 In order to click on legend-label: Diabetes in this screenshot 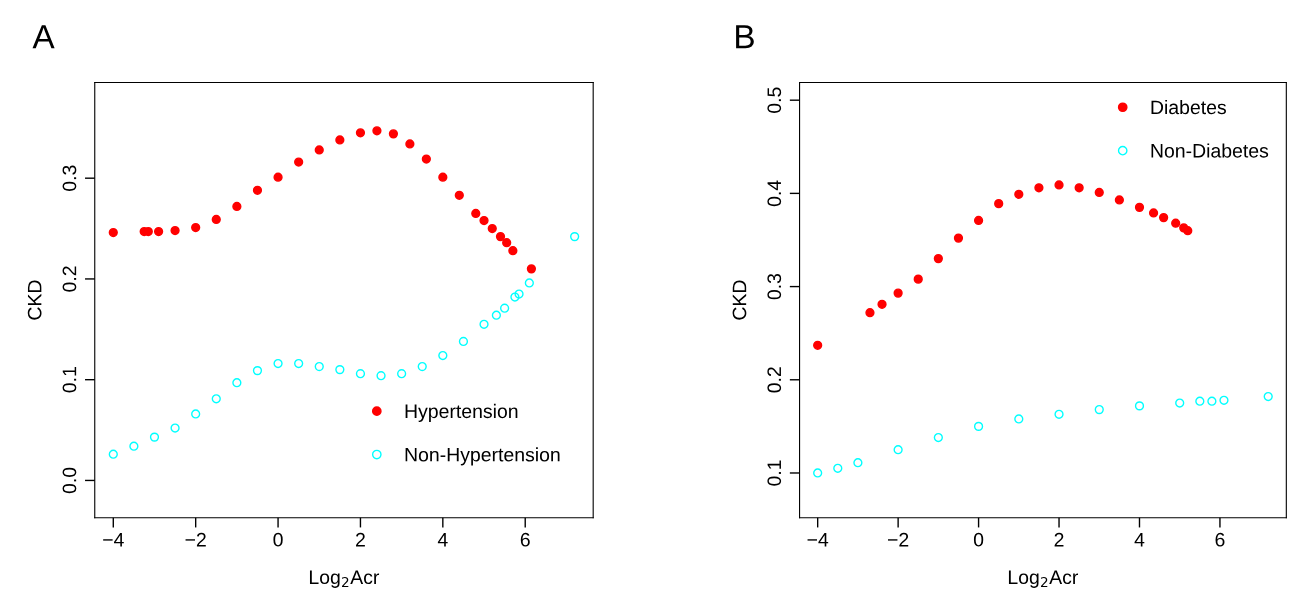, I will do `click(1188, 107)`.